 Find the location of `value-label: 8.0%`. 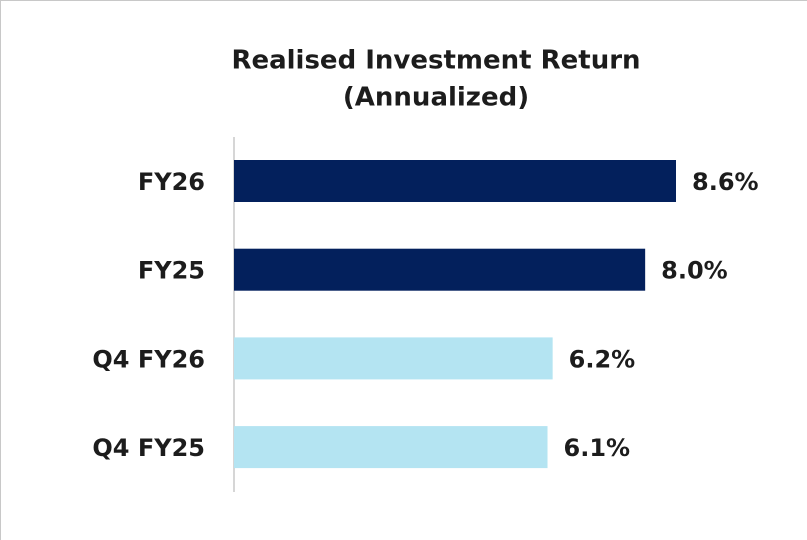

value-label: 8.0% is located at coordinates (694, 271).